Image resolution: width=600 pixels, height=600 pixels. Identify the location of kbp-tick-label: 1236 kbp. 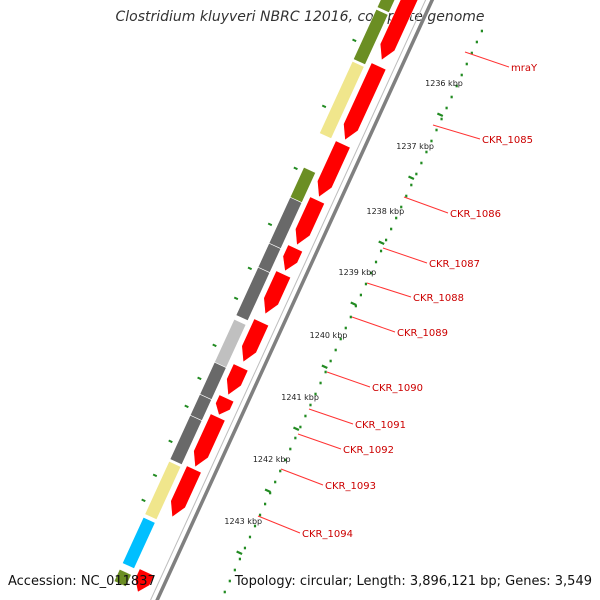
(444, 83).